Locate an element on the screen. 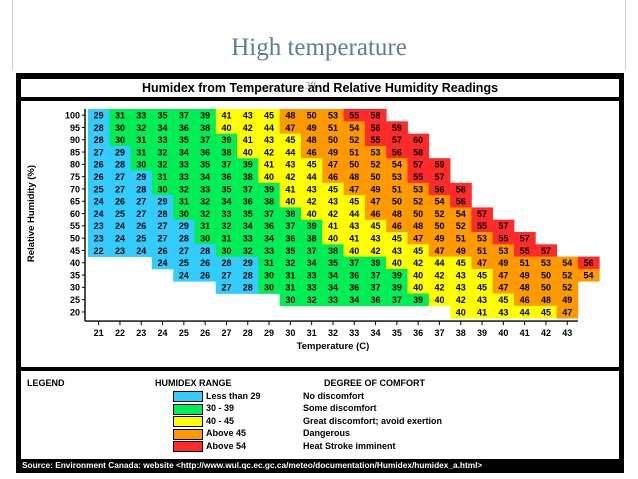 This screenshot has height=479, width=638. cell-value-label: 29 is located at coordinates (99, 116).